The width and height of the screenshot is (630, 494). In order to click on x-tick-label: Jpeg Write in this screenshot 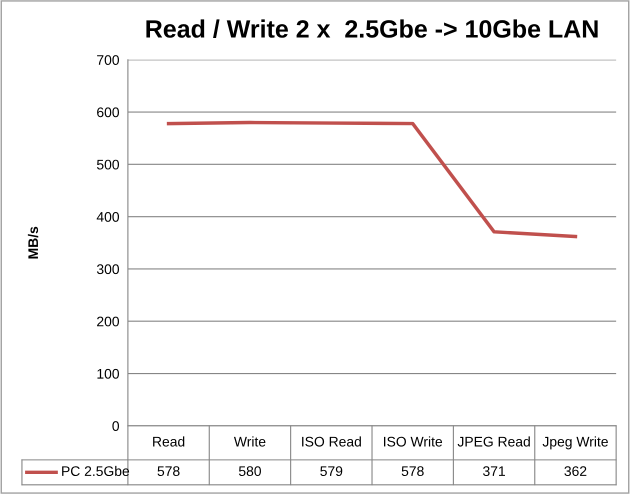, I will do `click(575, 443)`.